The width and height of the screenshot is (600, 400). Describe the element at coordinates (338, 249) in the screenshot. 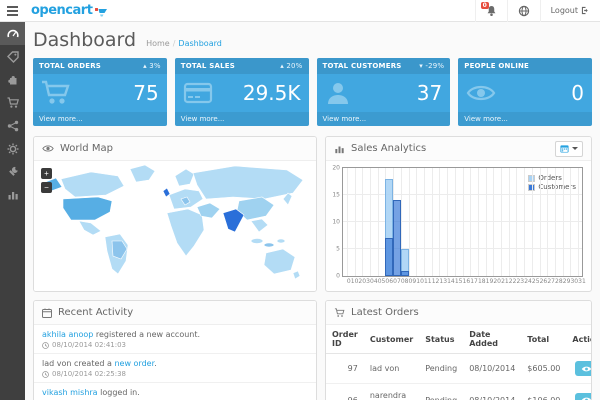

I see `y-tick-label: 5` at that location.